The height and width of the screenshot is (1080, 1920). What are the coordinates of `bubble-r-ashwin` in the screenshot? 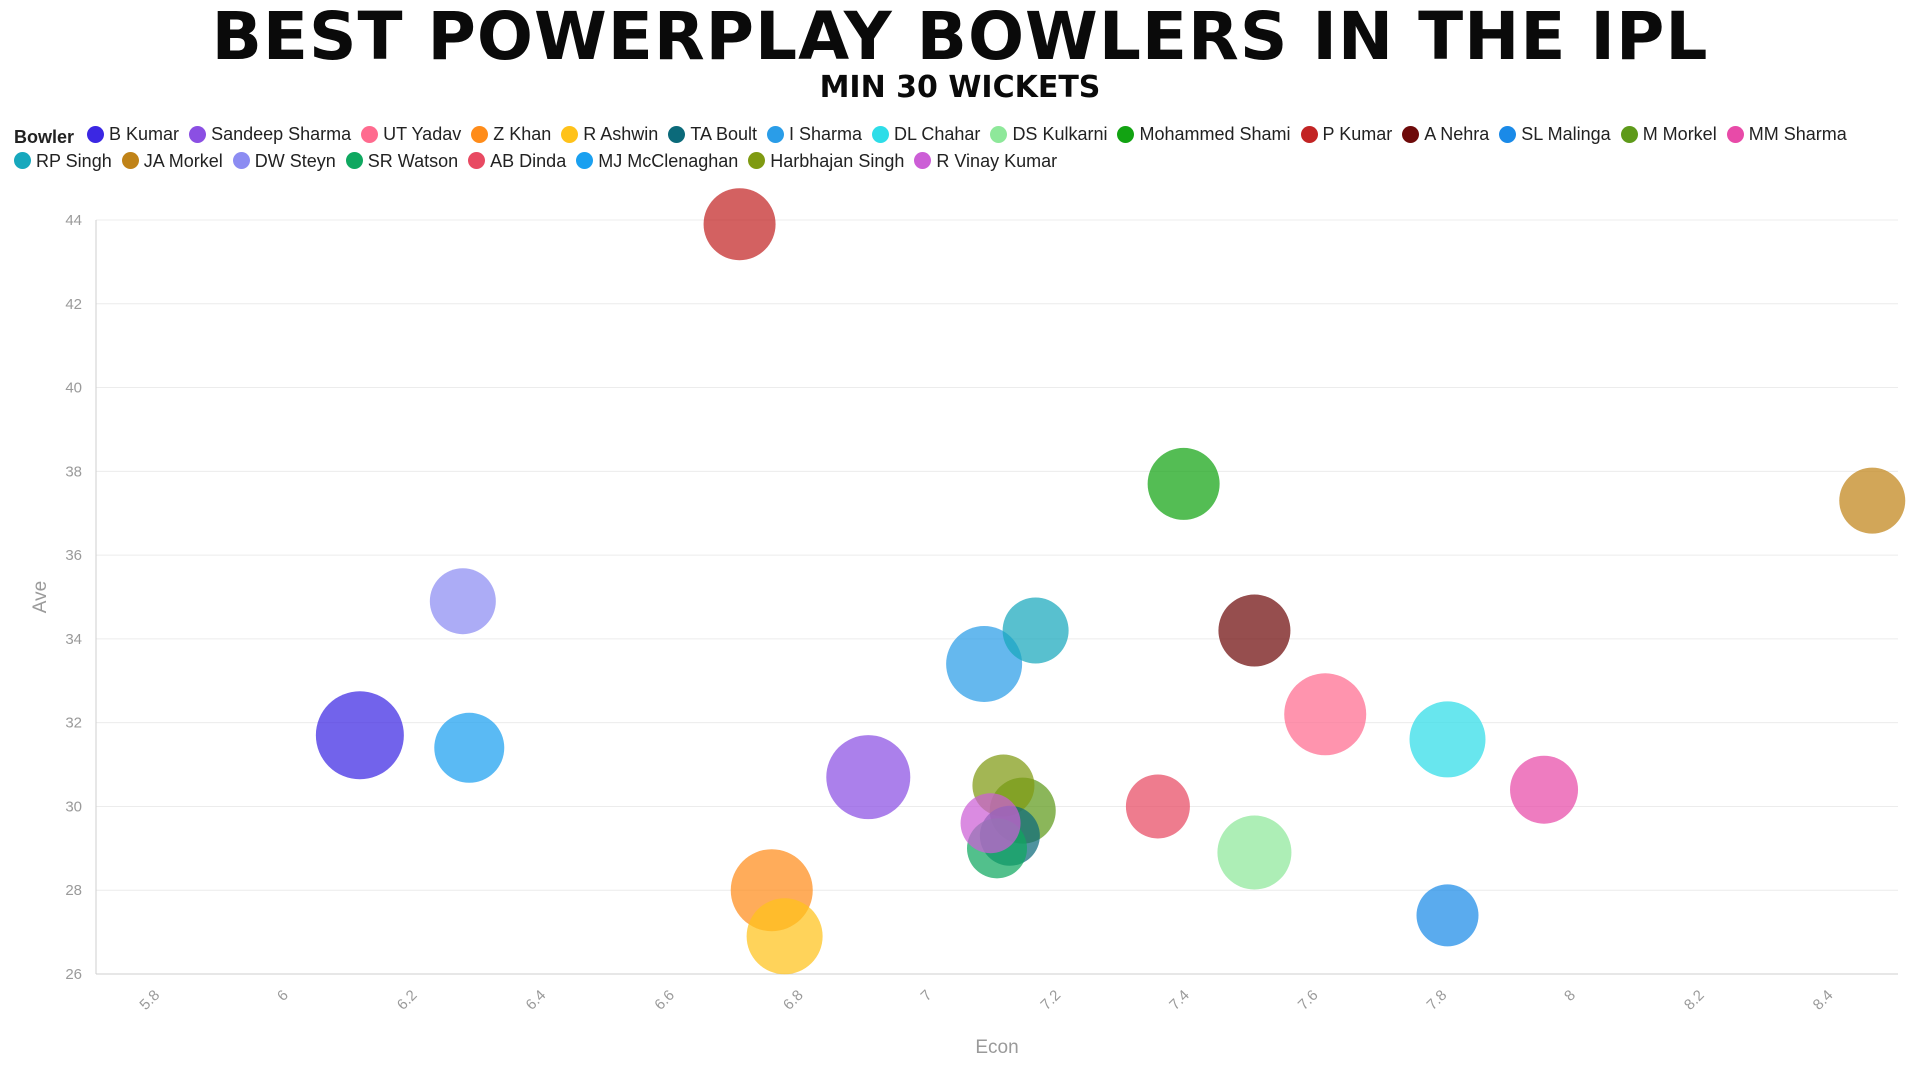 It's located at (784, 936).